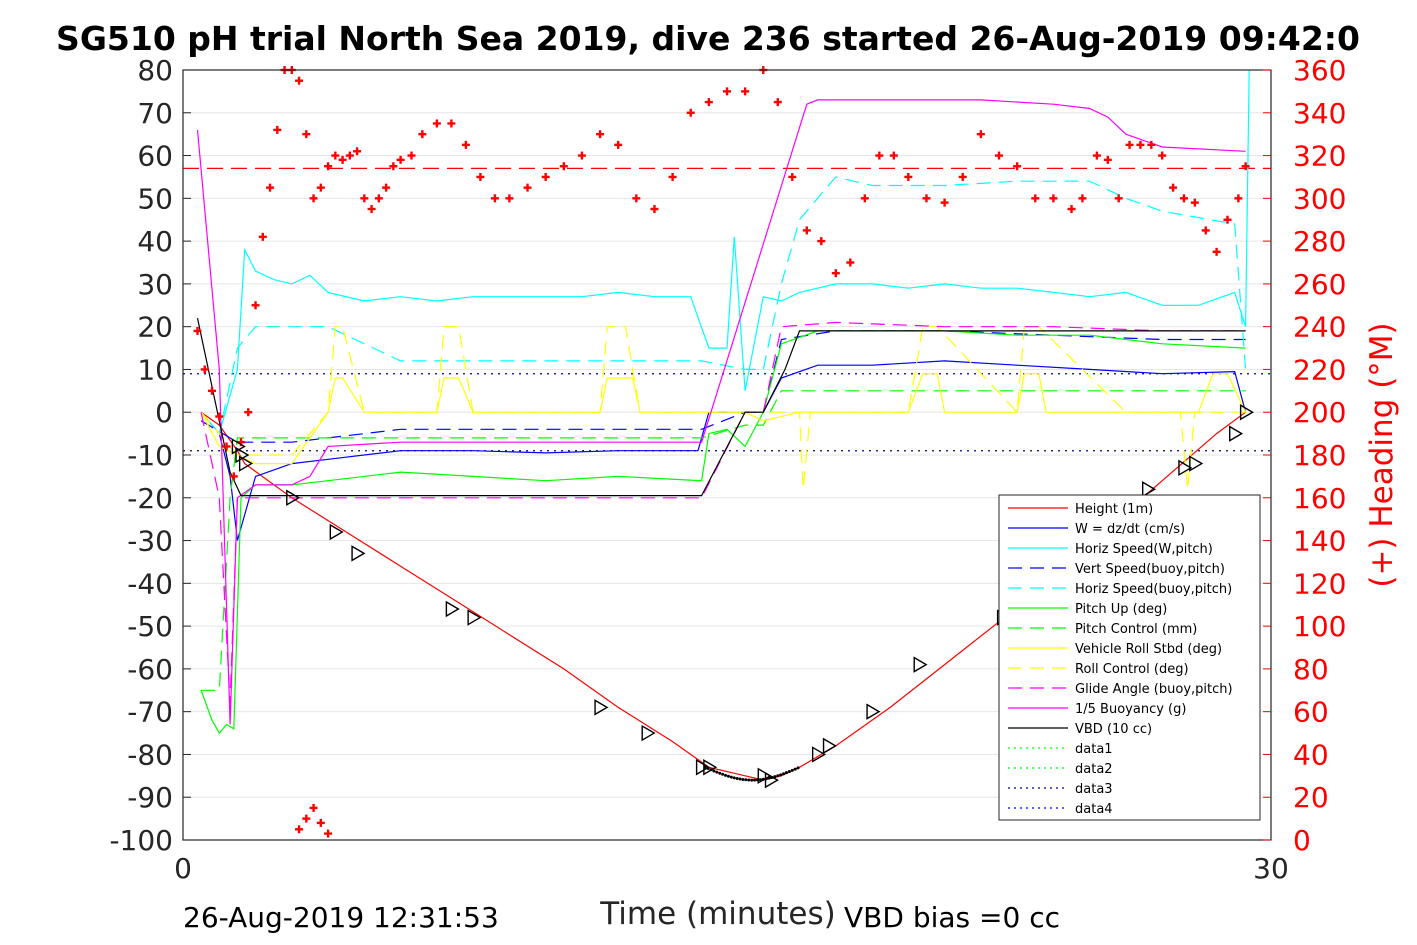  Describe the element at coordinates (1114, 509) in the screenshot. I see `legend-label: Height (1m)` at that location.